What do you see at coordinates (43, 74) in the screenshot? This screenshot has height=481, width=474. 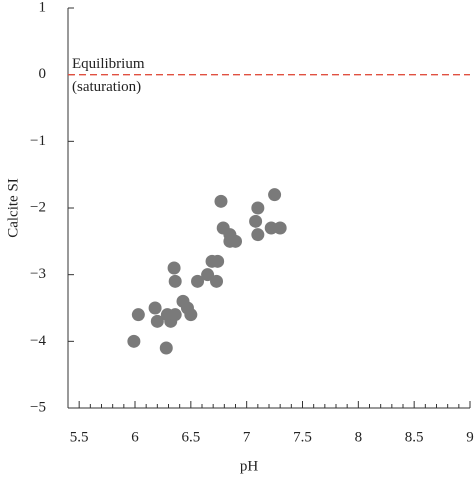 I see `y-tick-label: 0` at bounding box center [43, 74].